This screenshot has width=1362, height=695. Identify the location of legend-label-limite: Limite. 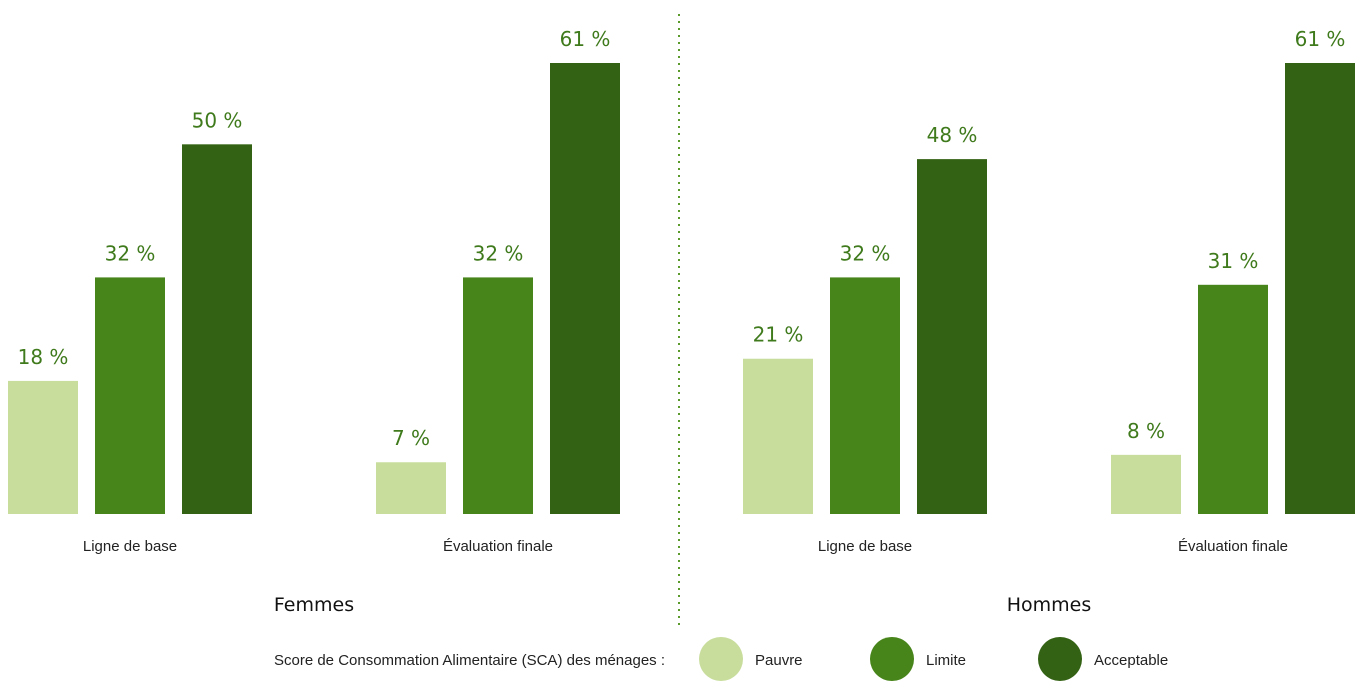
(946, 660).